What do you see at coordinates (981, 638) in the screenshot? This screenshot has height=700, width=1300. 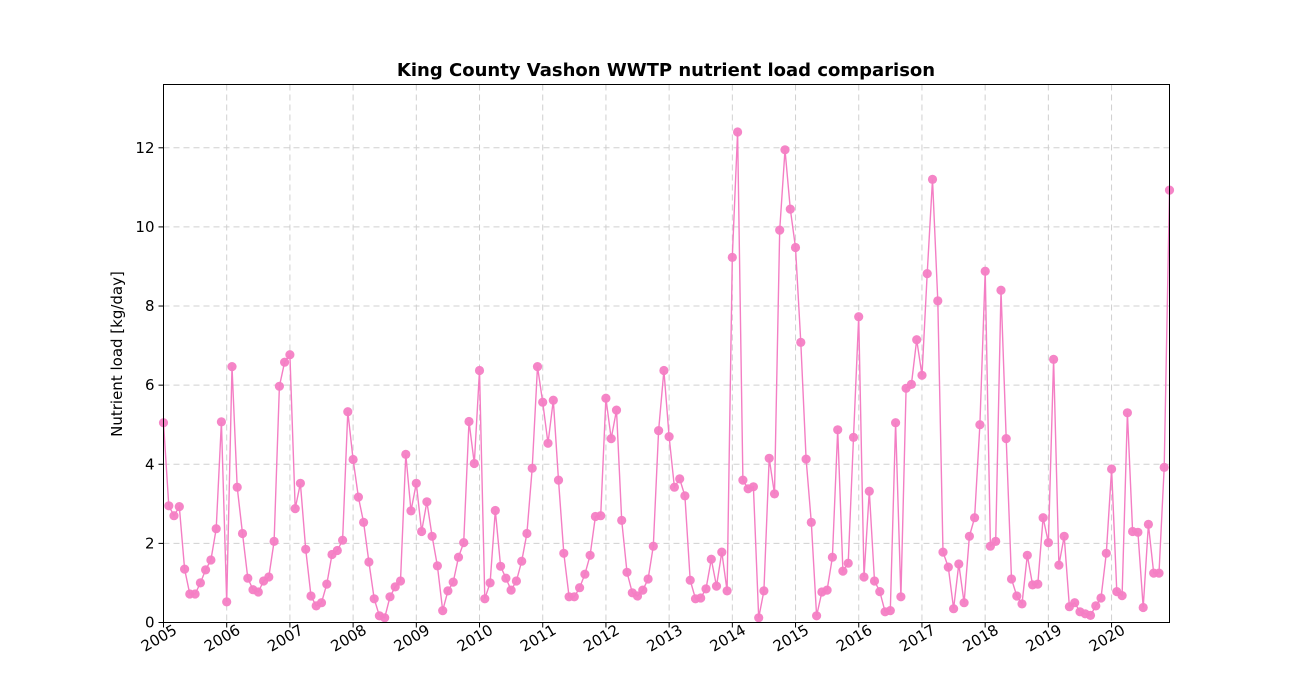 I see `x-tick-label: 2018` at bounding box center [981, 638].